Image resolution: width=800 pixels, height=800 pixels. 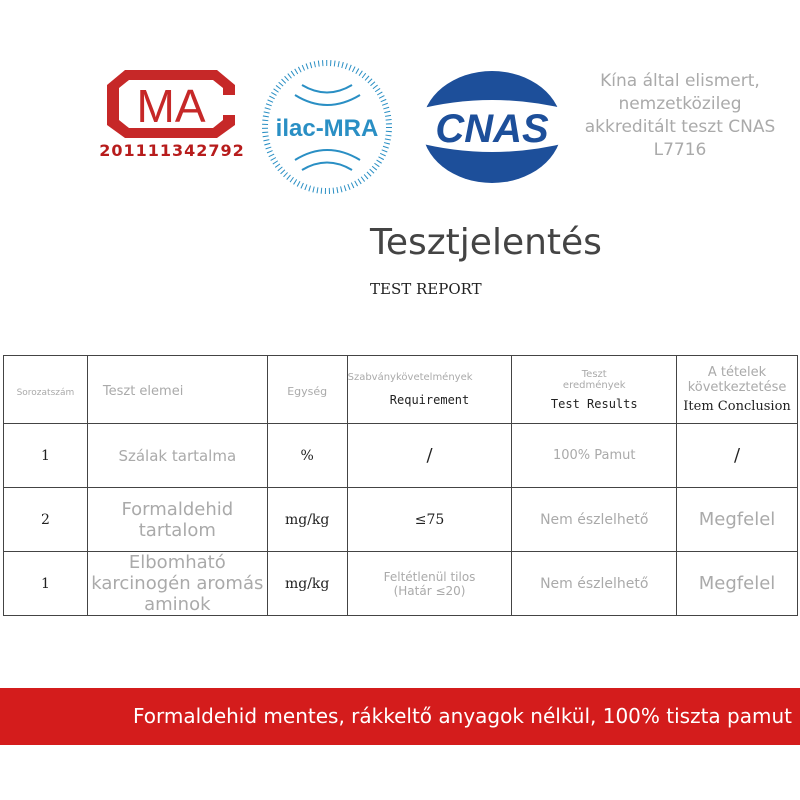 I want to click on cell-requirement: ≤75, so click(x=429, y=519).